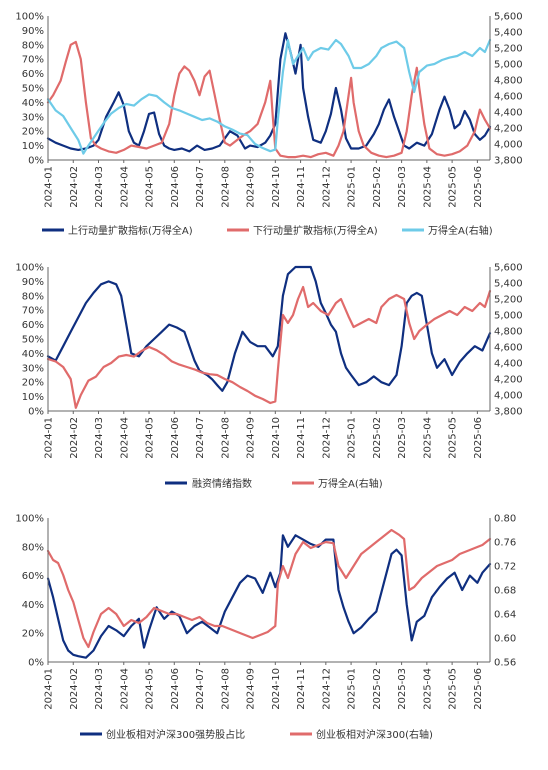 Image resolution: width=548 pixels, height=770 pixels. Describe the element at coordinates (505, 591) in the screenshot. I see `y-right-tick-label: 0.68` at that location.